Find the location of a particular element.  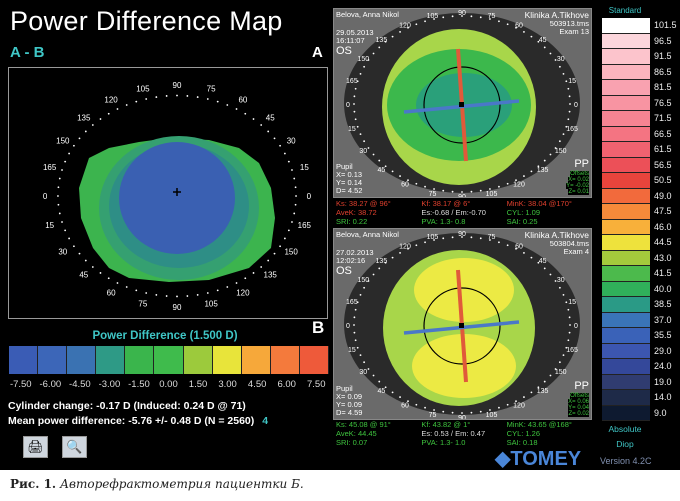

scale-mode: Absolute is located at coordinates (625, 429).